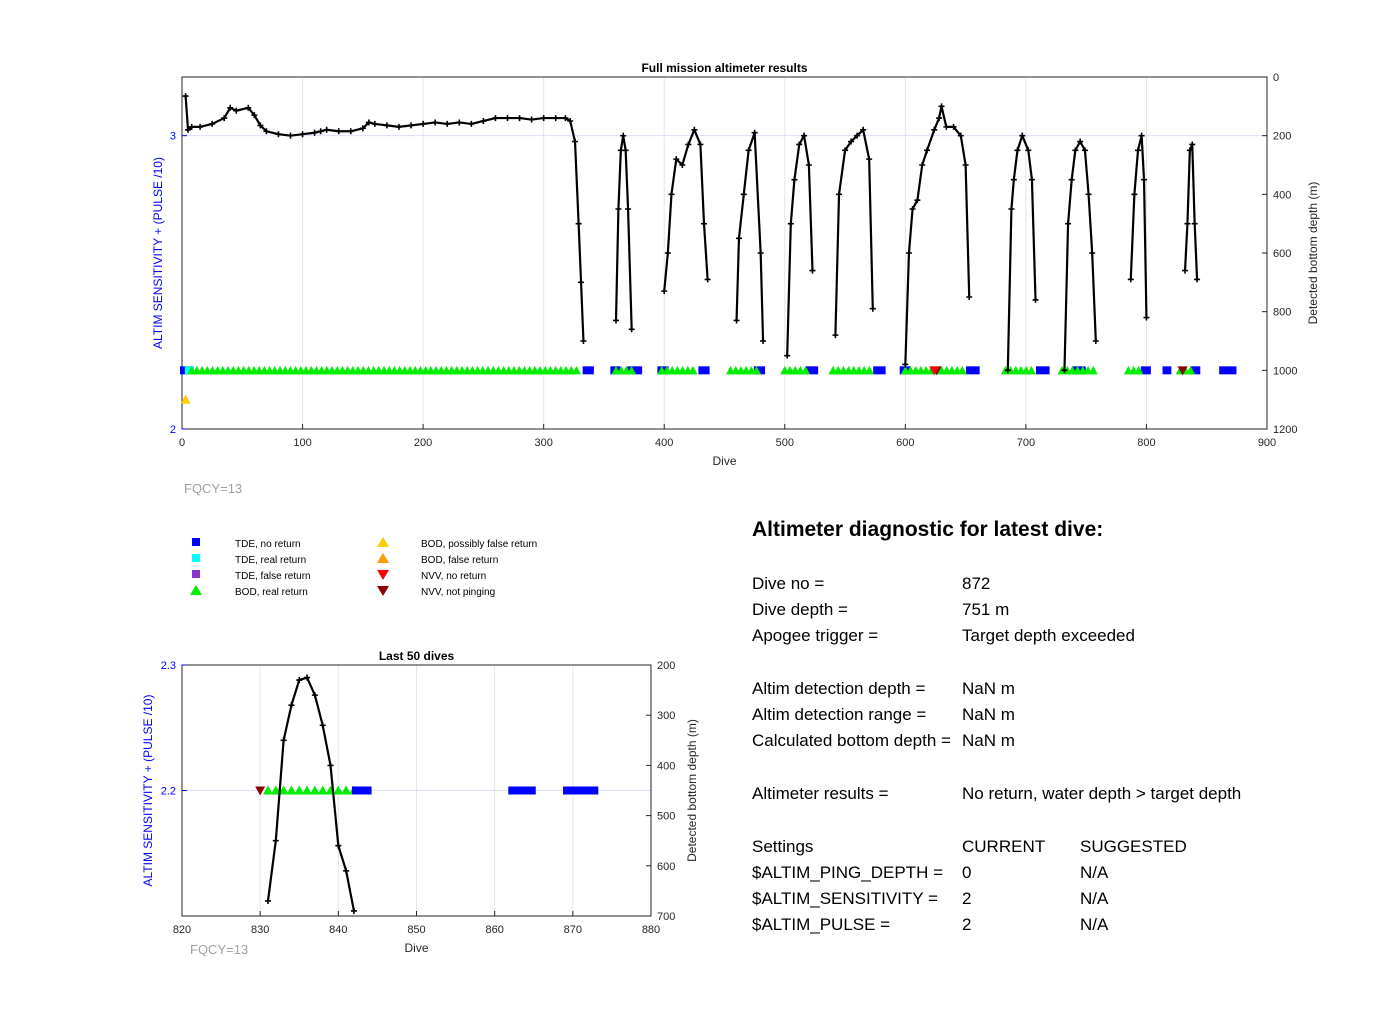 Image resolution: width=1400 pixels, height=1032 pixels. I want to click on chart0-nvv-marker, so click(934, 371).